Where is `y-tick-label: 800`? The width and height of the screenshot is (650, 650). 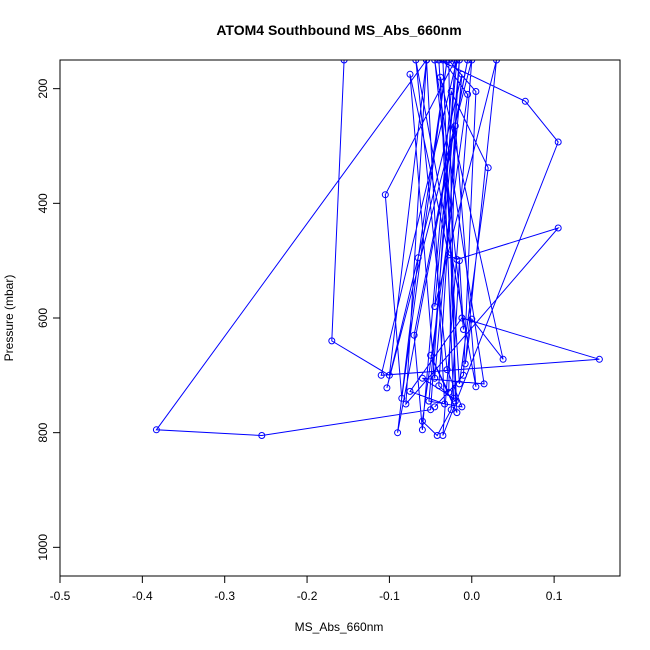
y-tick-label: 800 is located at coordinates (43, 432).